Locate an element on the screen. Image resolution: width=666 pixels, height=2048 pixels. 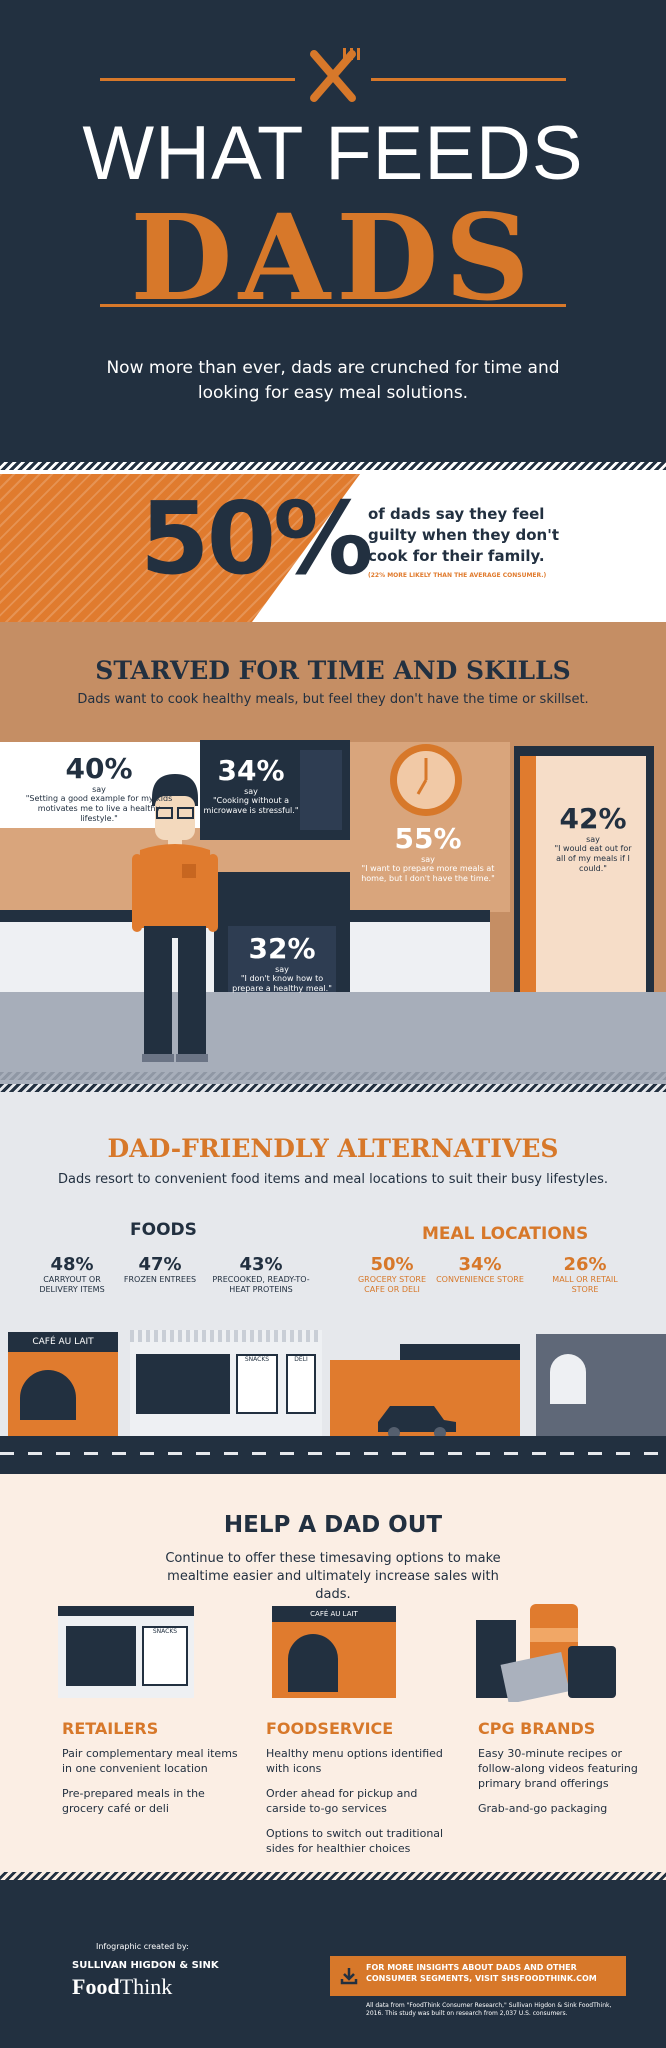
mall-window is located at coordinates (568, 1379).